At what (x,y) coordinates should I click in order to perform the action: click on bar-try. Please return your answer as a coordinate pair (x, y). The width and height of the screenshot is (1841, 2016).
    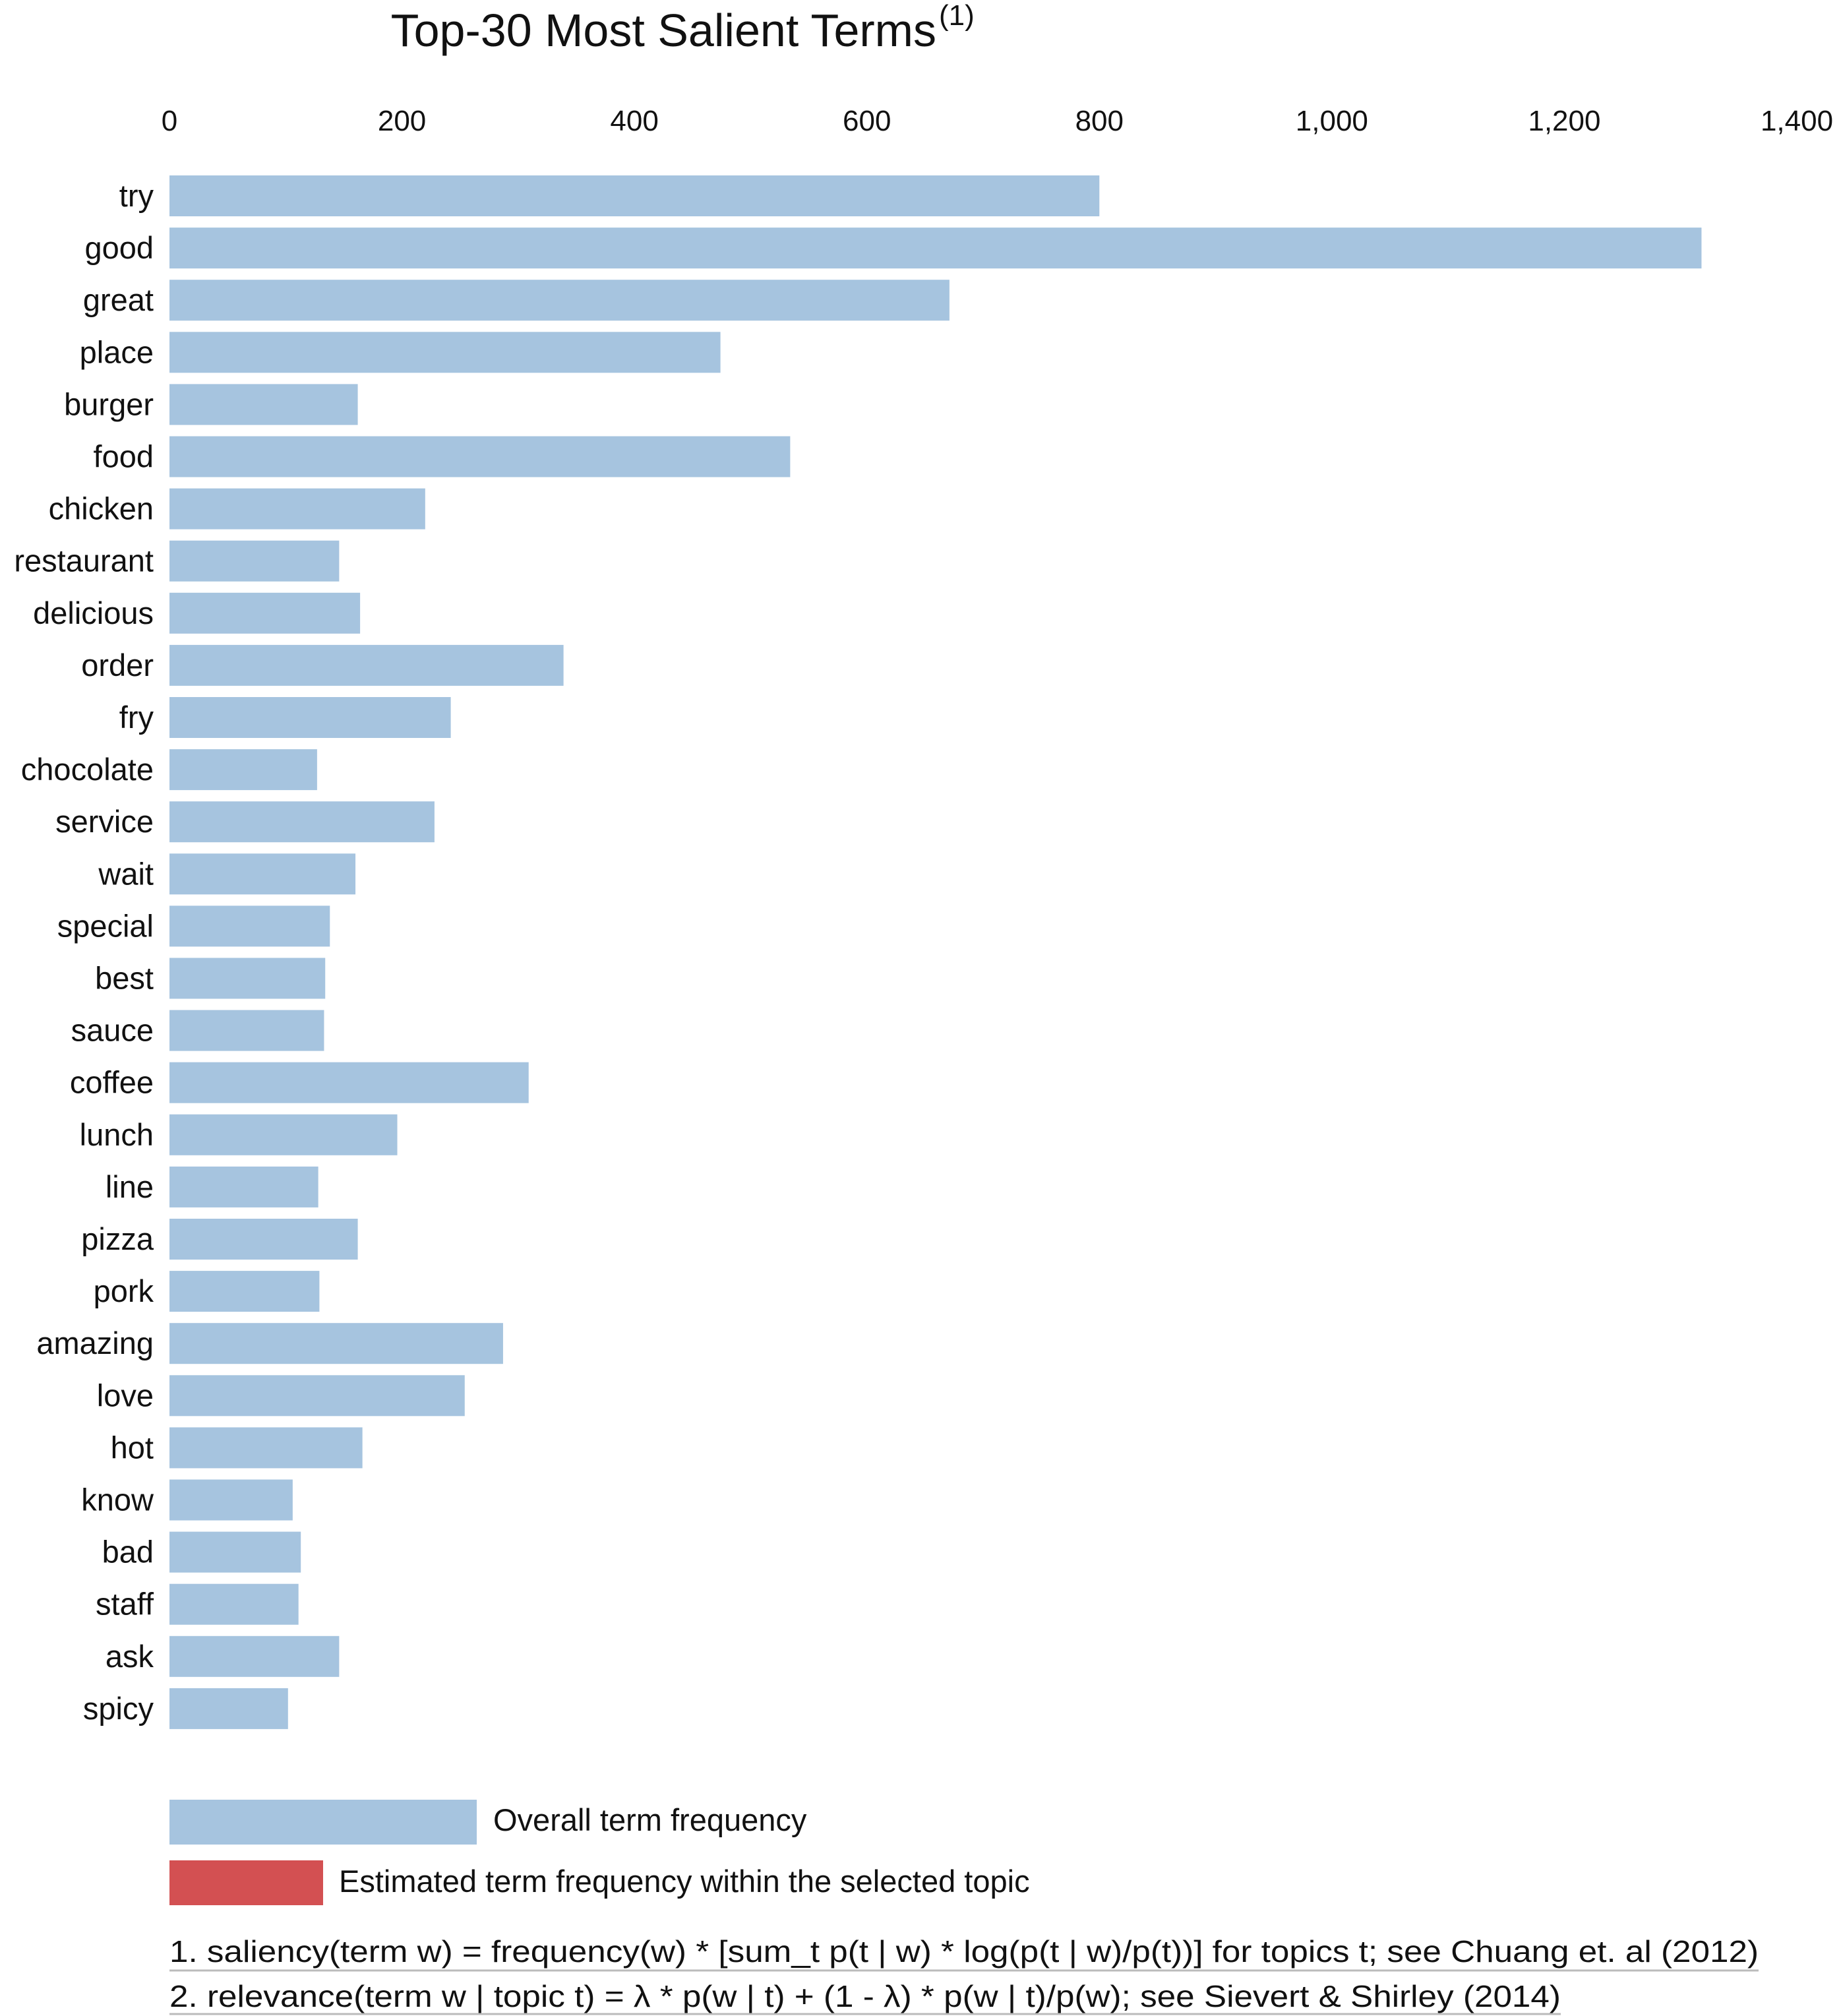
    Looking at the image, I should click on (634, 195).